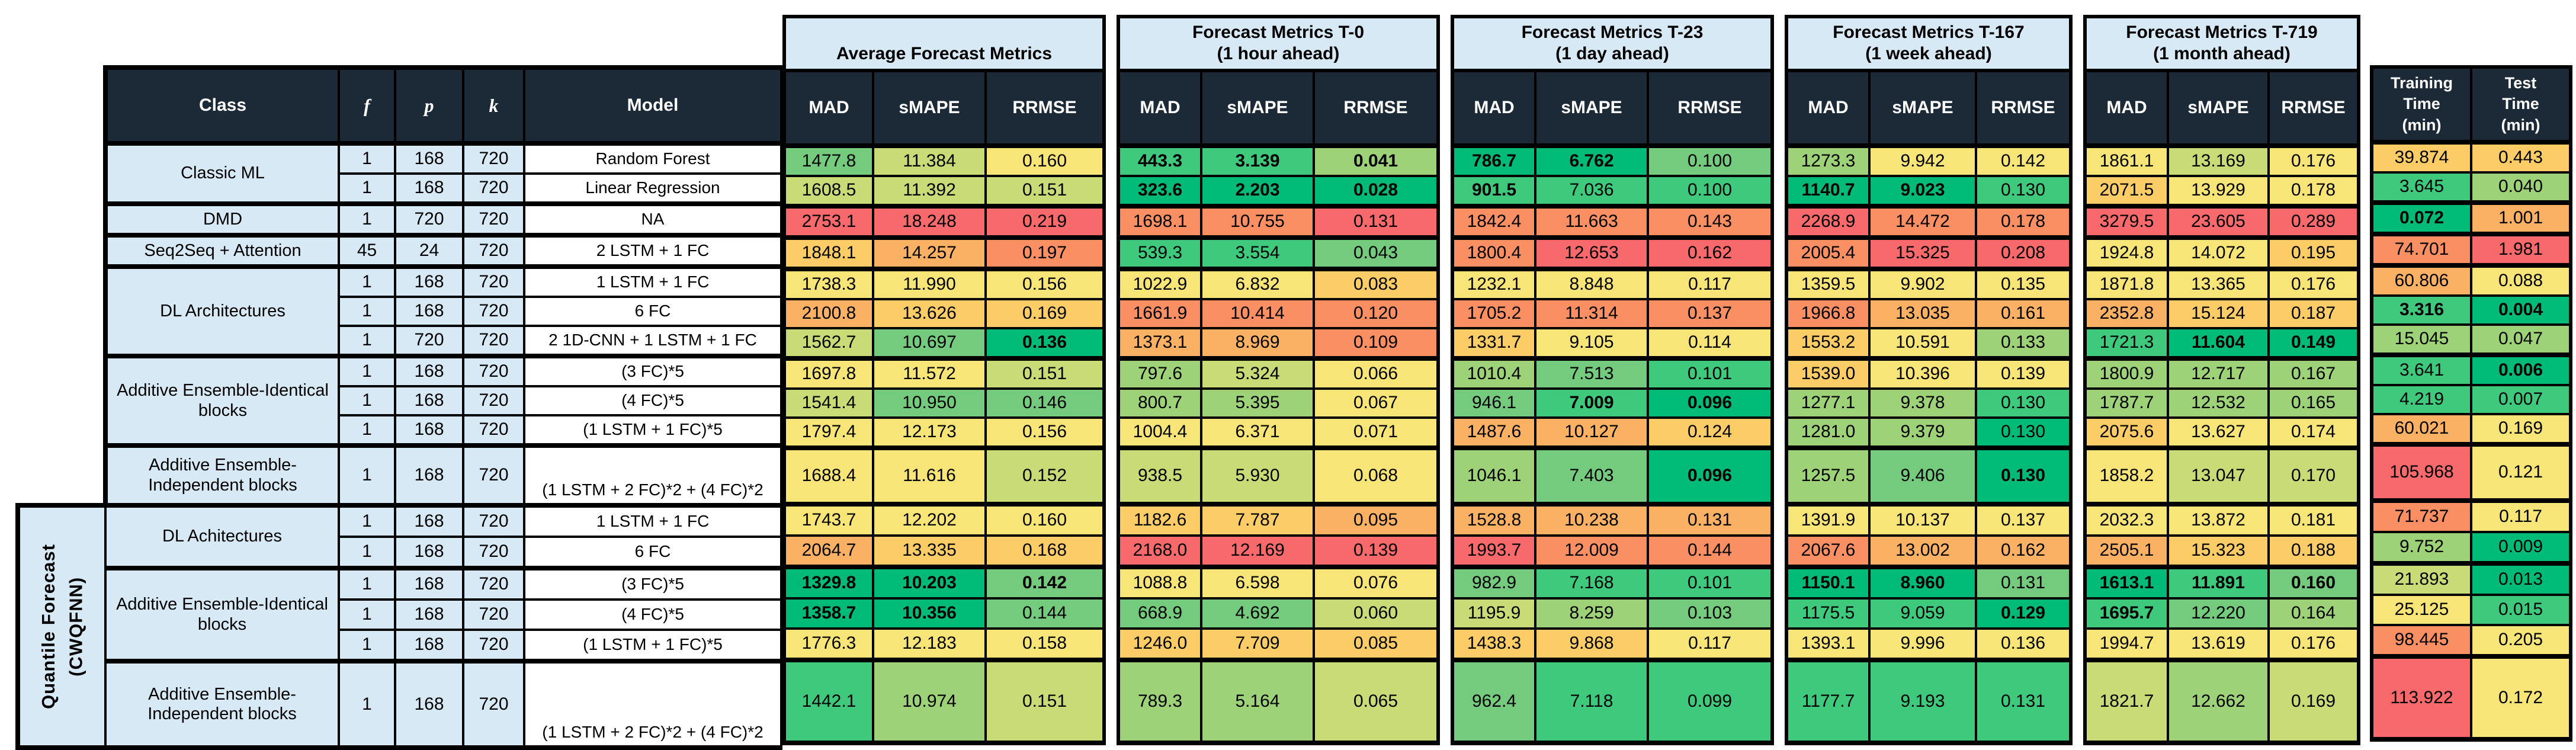 This screenshot has width=2576, height=750. Describe the element at coordinates (2218, 644) in the screenshot. I see `metric-cell: 13.619` at that location.